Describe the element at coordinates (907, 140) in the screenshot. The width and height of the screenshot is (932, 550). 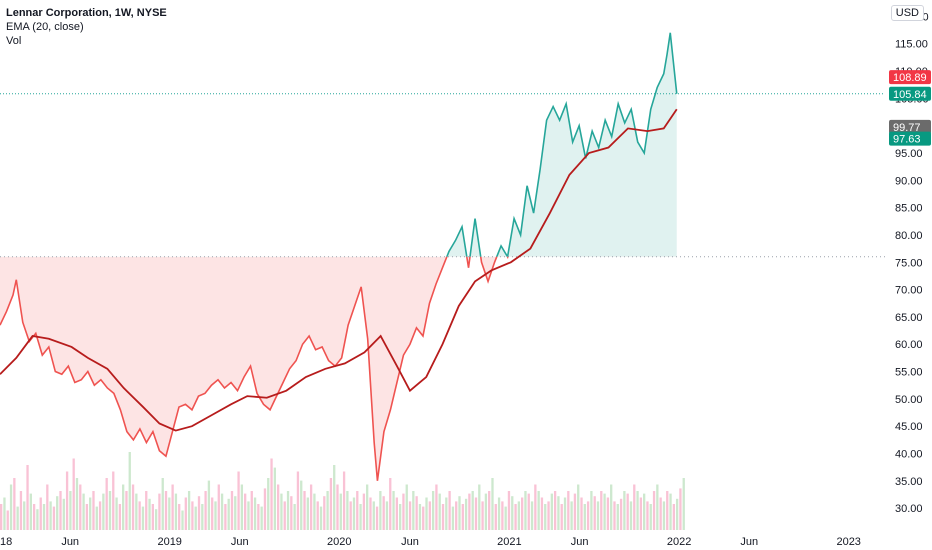
I see `price-tag-label: 97.63` at that location.